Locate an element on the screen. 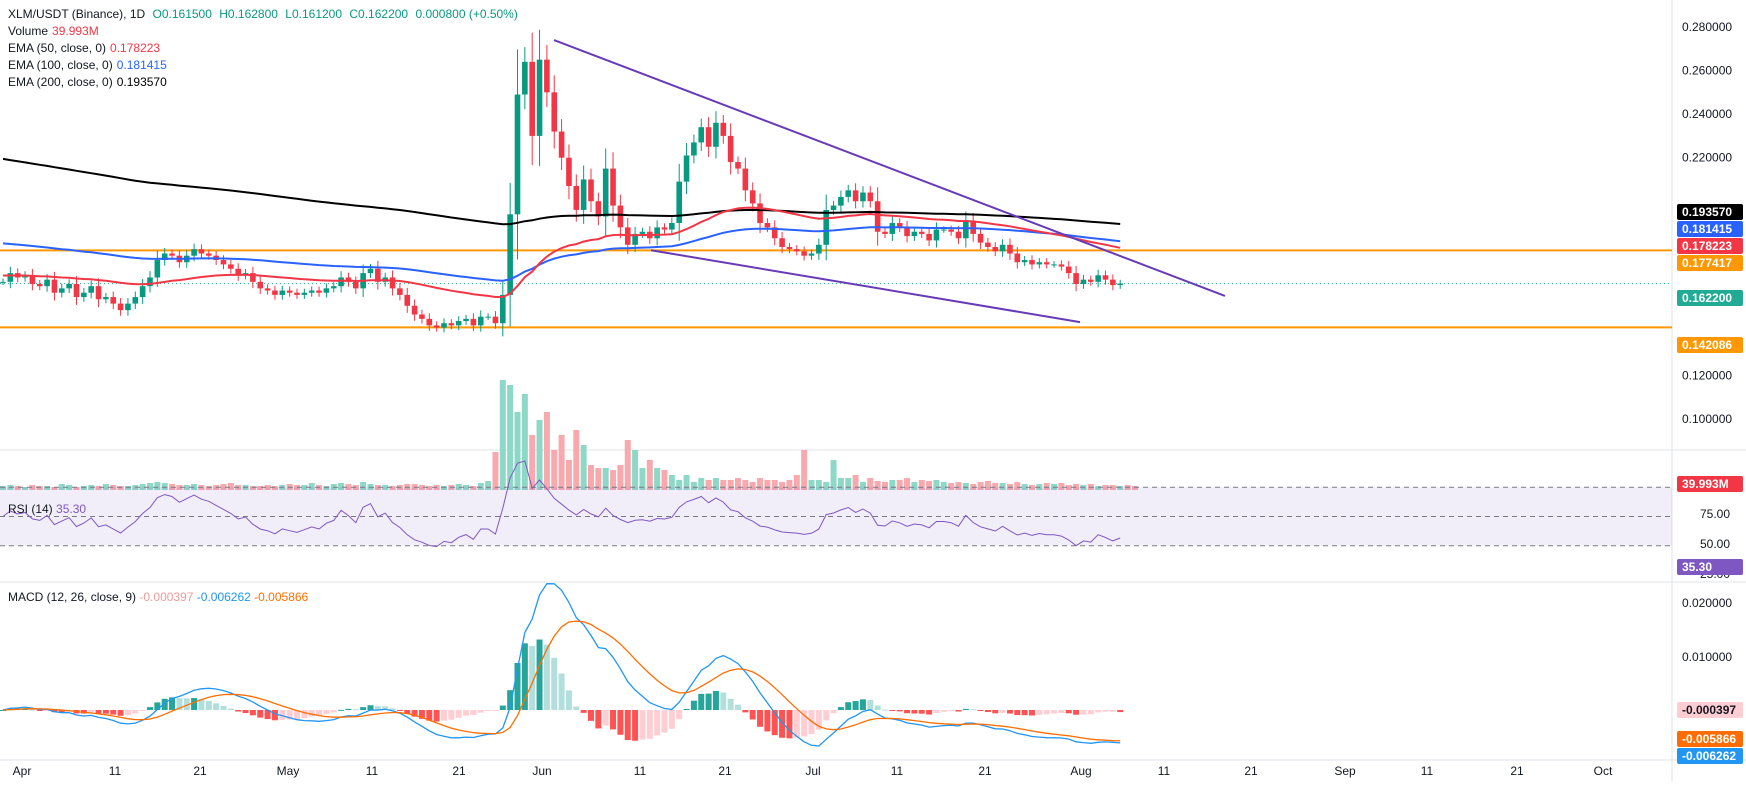  macd-hist-value: -0.000397 is located at coordinates (166, 597).